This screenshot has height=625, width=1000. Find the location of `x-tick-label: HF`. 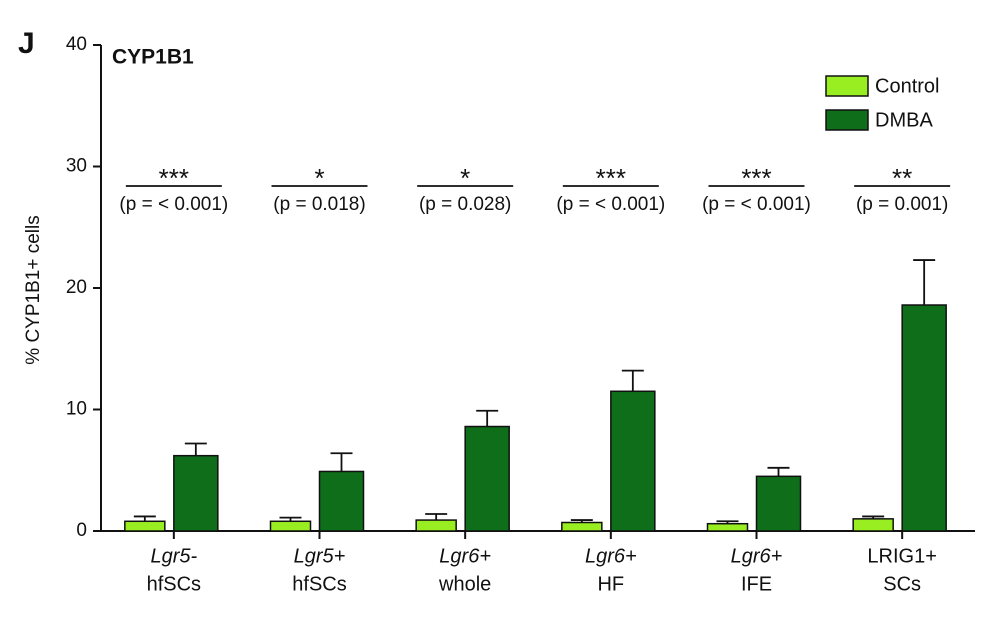

x-tick-label: HF is located at coordinates (610, 584).